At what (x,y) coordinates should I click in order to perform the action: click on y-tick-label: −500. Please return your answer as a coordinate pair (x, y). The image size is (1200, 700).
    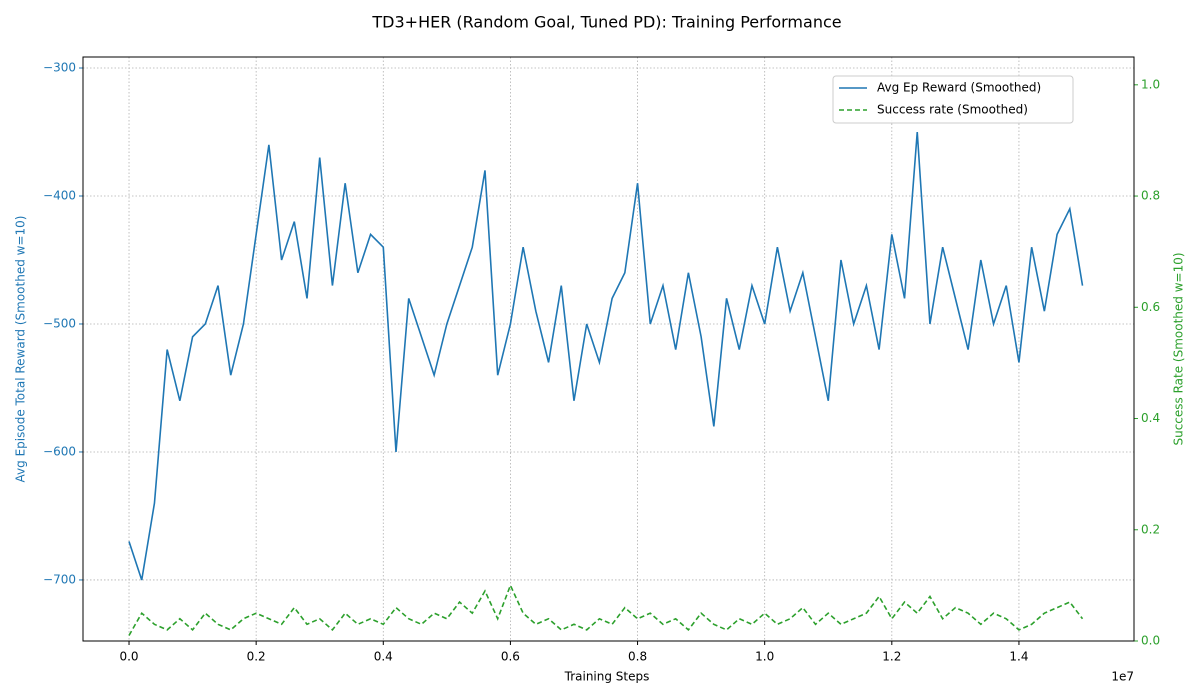
    Looking at the image, I should click on (59, 323).